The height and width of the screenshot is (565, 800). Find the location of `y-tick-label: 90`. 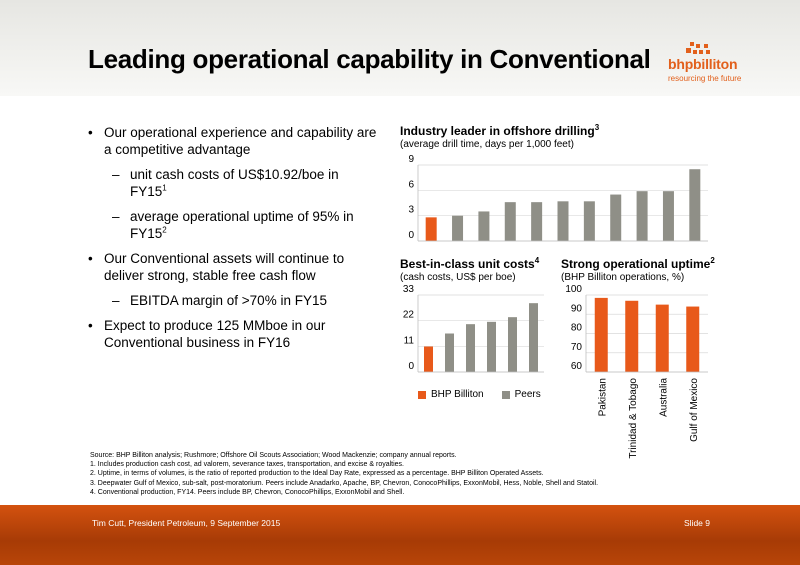

y-tick-label: 90 is located at coordinates (577, 308).